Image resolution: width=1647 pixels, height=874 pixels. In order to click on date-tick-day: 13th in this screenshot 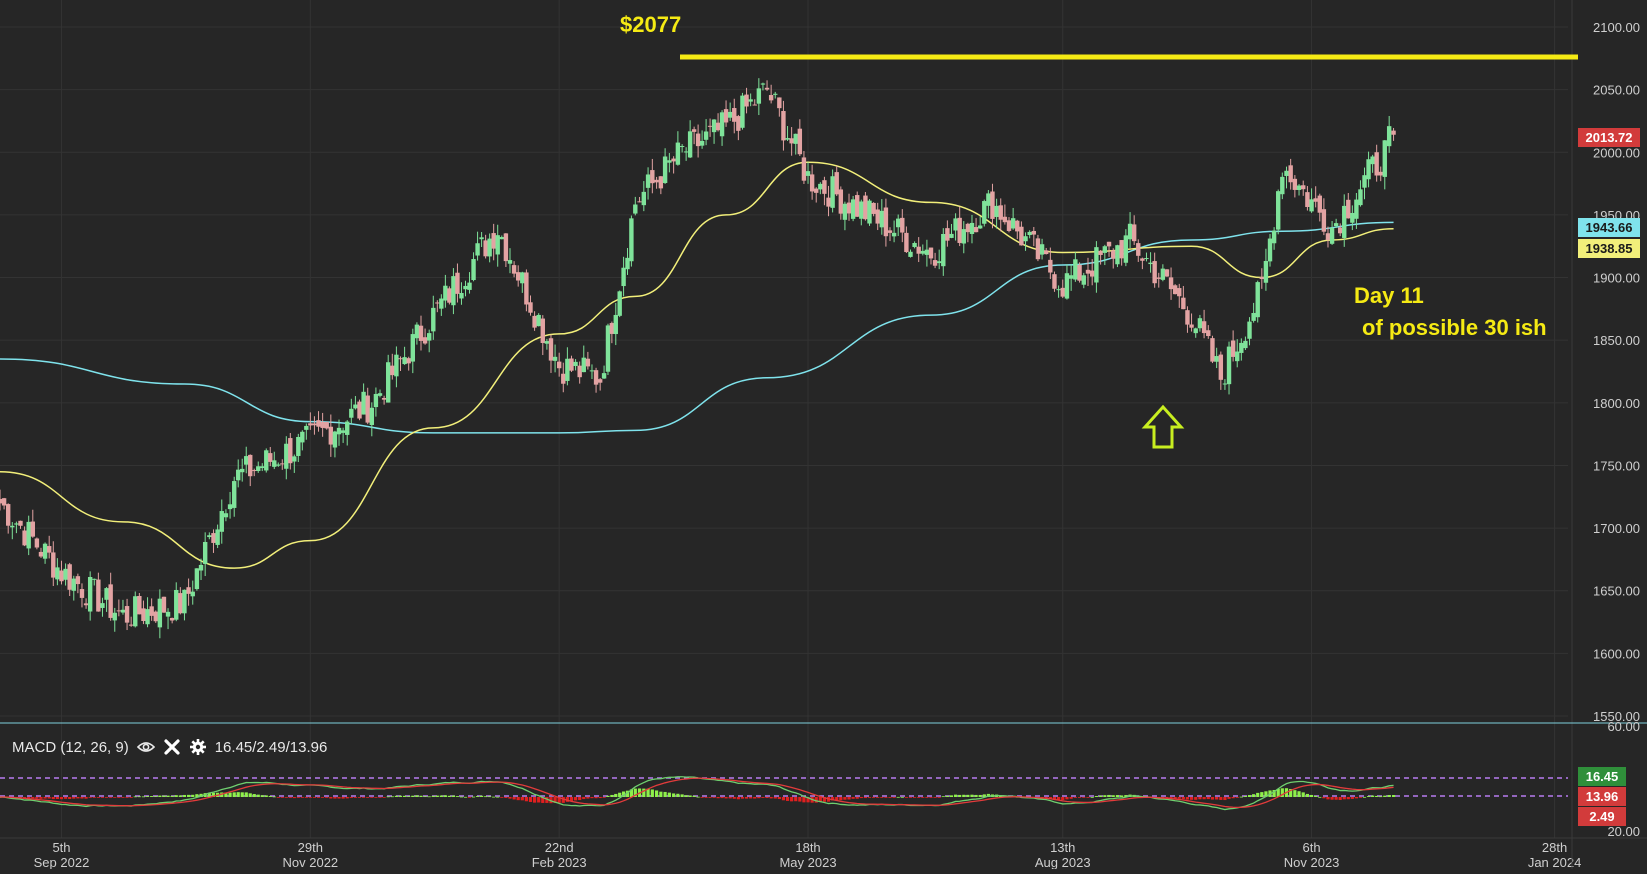, I will do `click(1062, 847)`.